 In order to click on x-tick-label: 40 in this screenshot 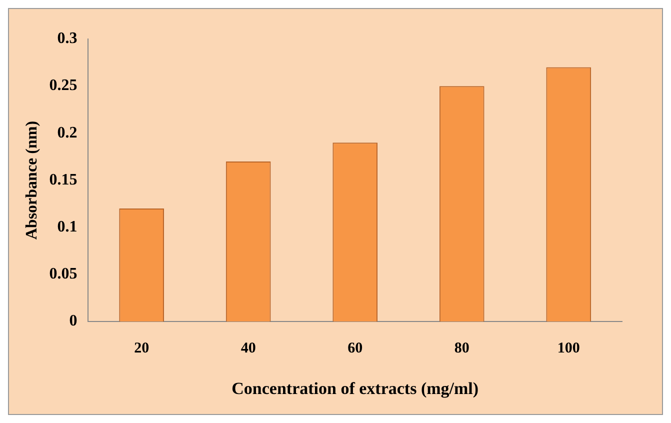, I will do `click(248, 348)`.